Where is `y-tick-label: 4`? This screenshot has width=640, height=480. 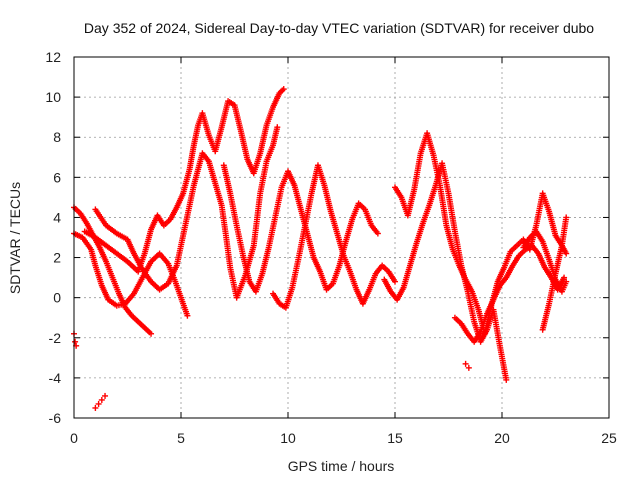
y-tick-label: 4 is located at coordinates (57, 217).